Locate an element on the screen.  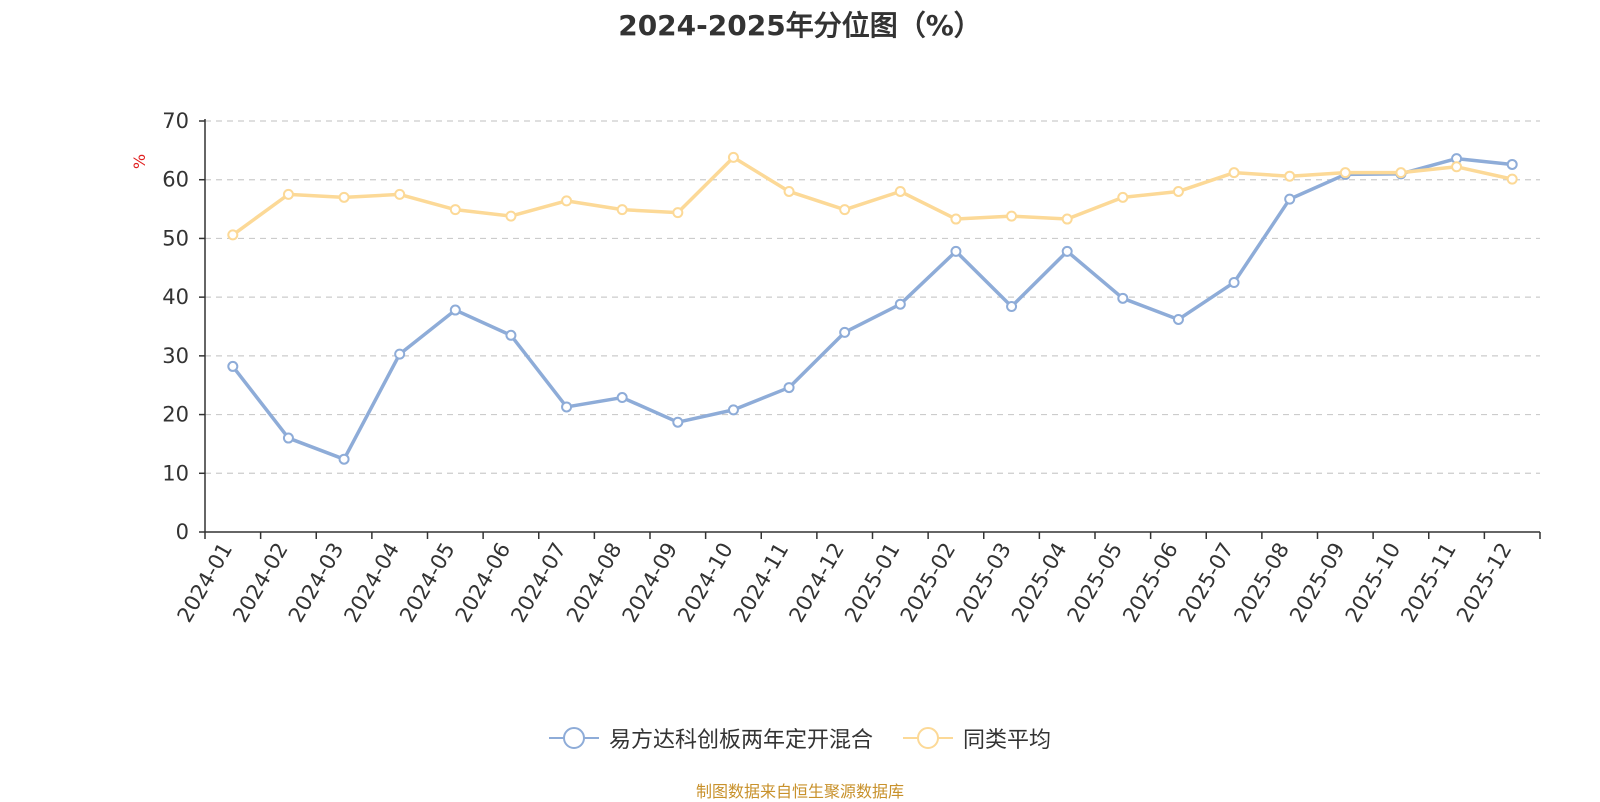
x-tick-label: 2024-07 is located at coordinates (538, 583).